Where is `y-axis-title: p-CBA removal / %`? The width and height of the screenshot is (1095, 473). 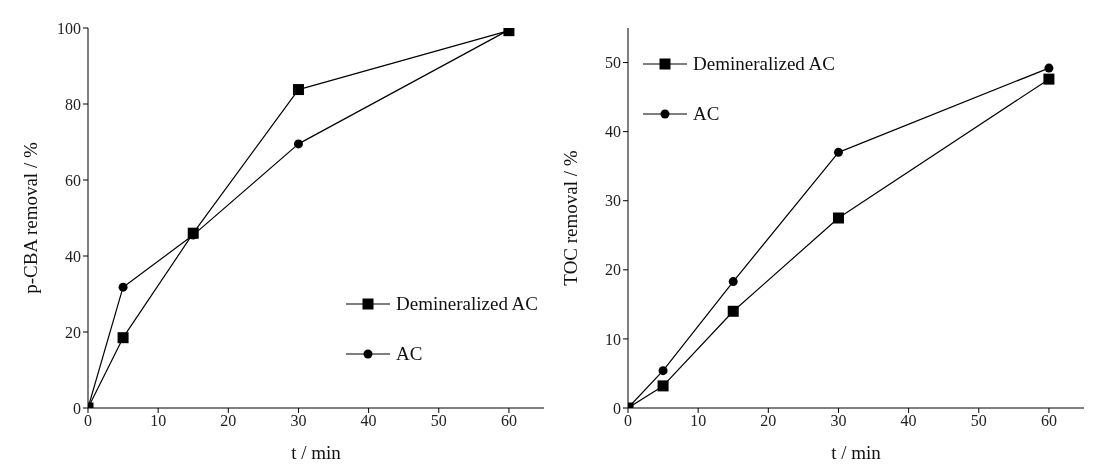 y-axis-title: p-CBA removal / % is located at coordinates (30, 218).